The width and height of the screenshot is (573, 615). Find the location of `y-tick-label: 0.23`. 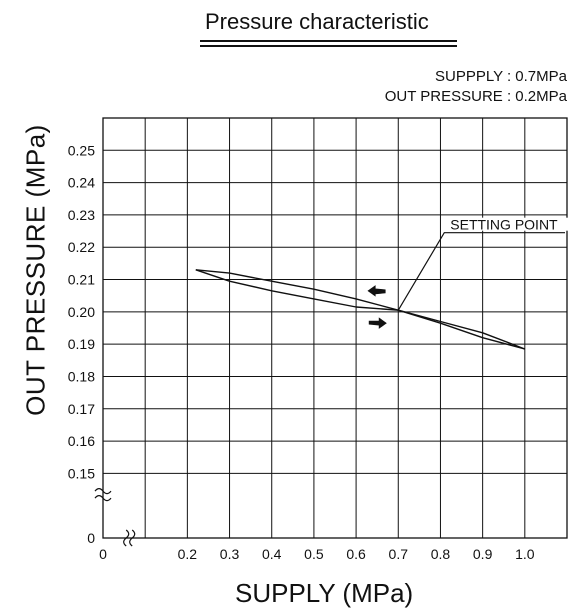

y-tick-label: 0.23 is located at coordinates (81, 215).